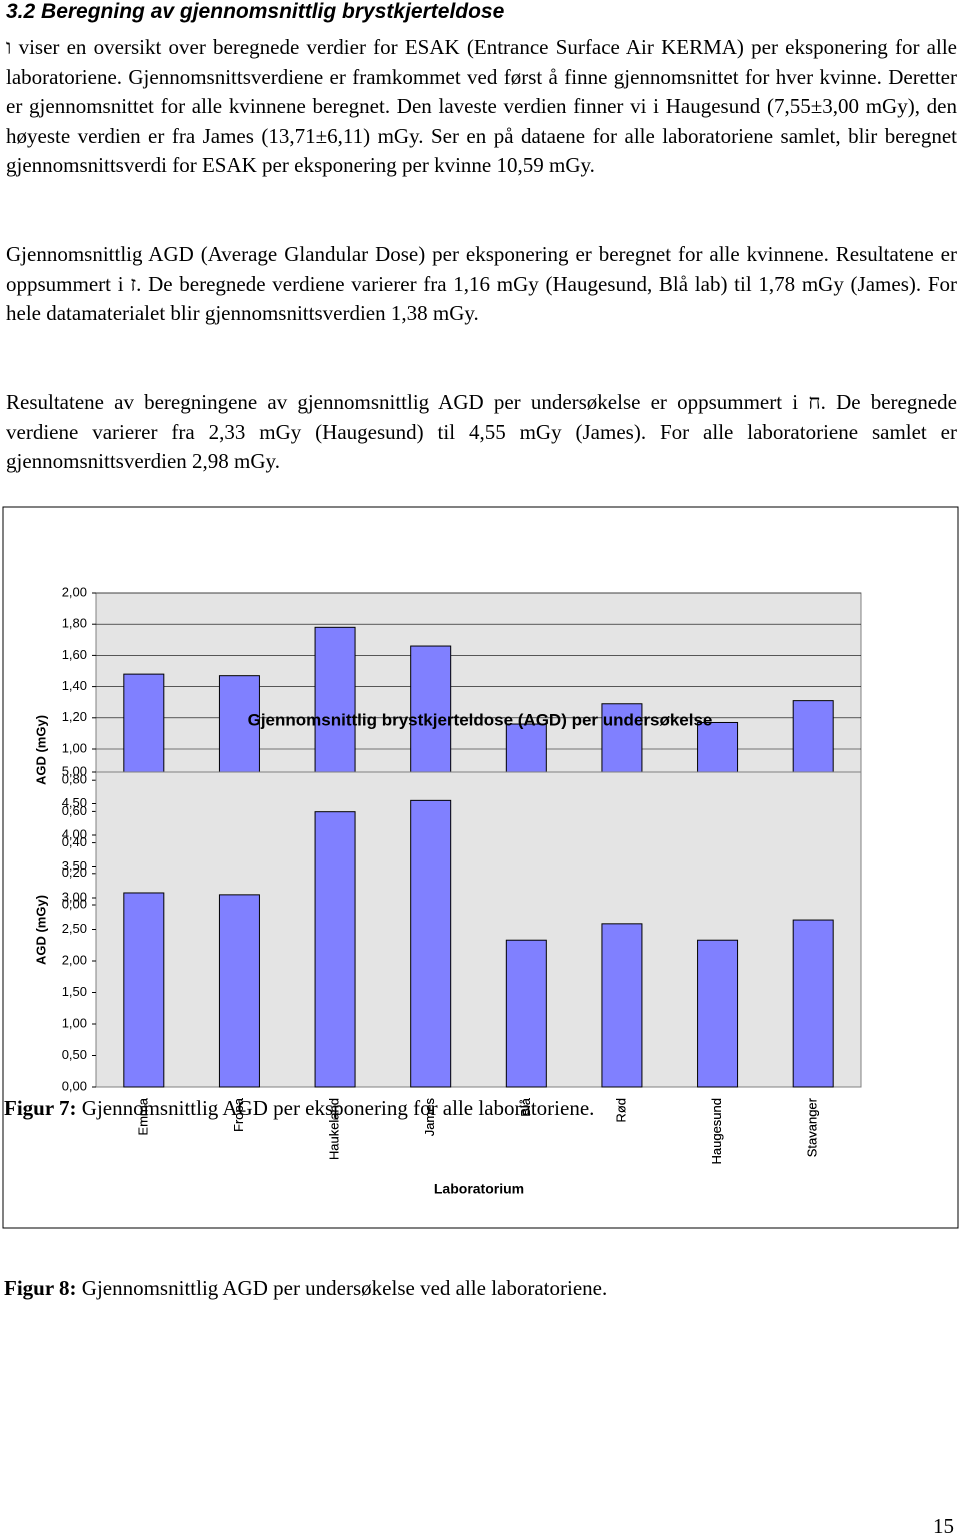 This screenshot has height=1539, width=960. What do you see at coordinates (74, 928) in the screenshot?
I see `y-tick-label: 2,50` at bounding box center [74, 928].